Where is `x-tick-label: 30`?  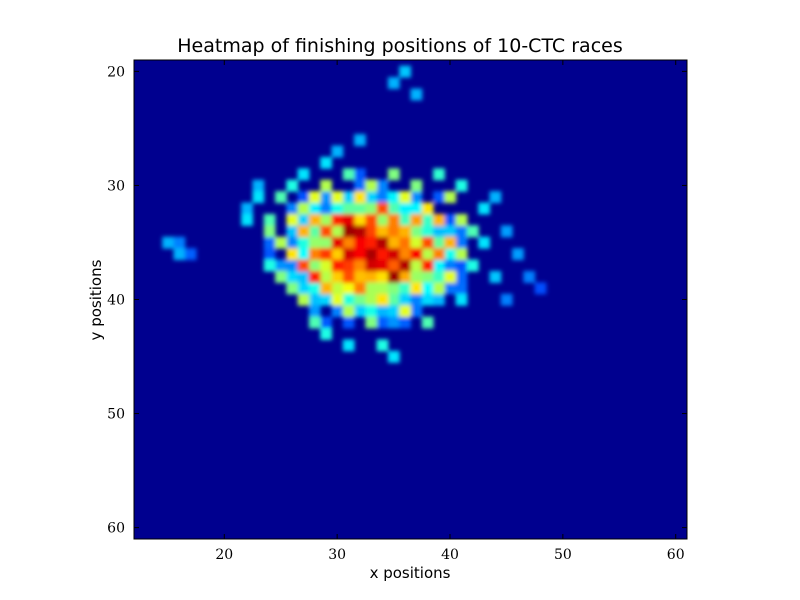 x-tick-label: 30 is located at coordinates (337, 555).